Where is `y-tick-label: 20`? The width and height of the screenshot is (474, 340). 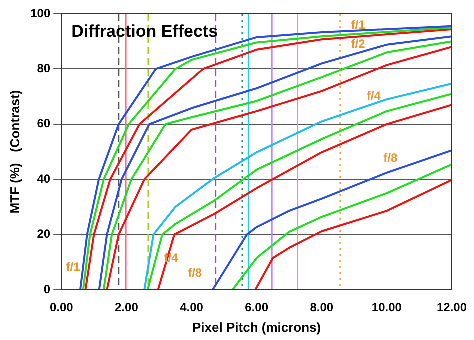
y-tick-label: 20 is located at coordinates (44, 234).